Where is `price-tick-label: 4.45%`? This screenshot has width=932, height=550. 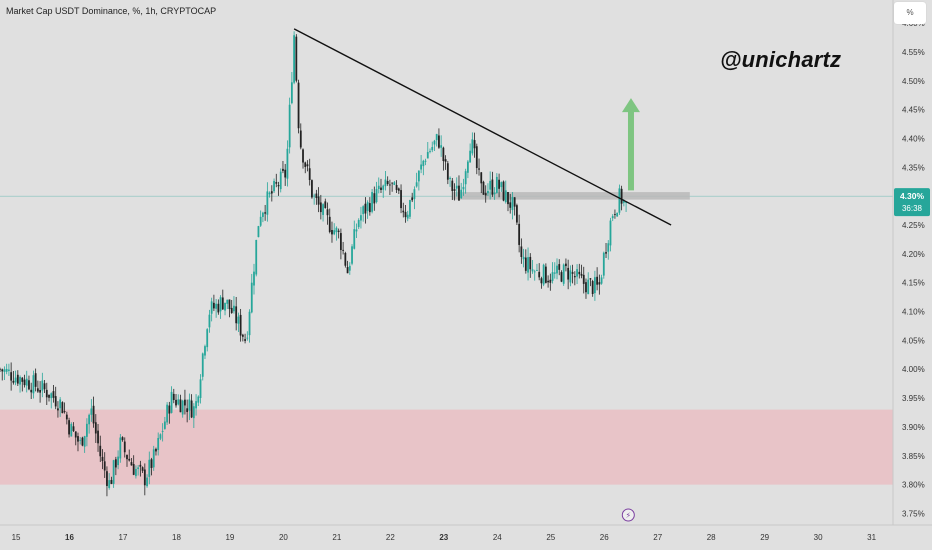
price-tick-label: 4.45% is located at coordinates (913, 110).